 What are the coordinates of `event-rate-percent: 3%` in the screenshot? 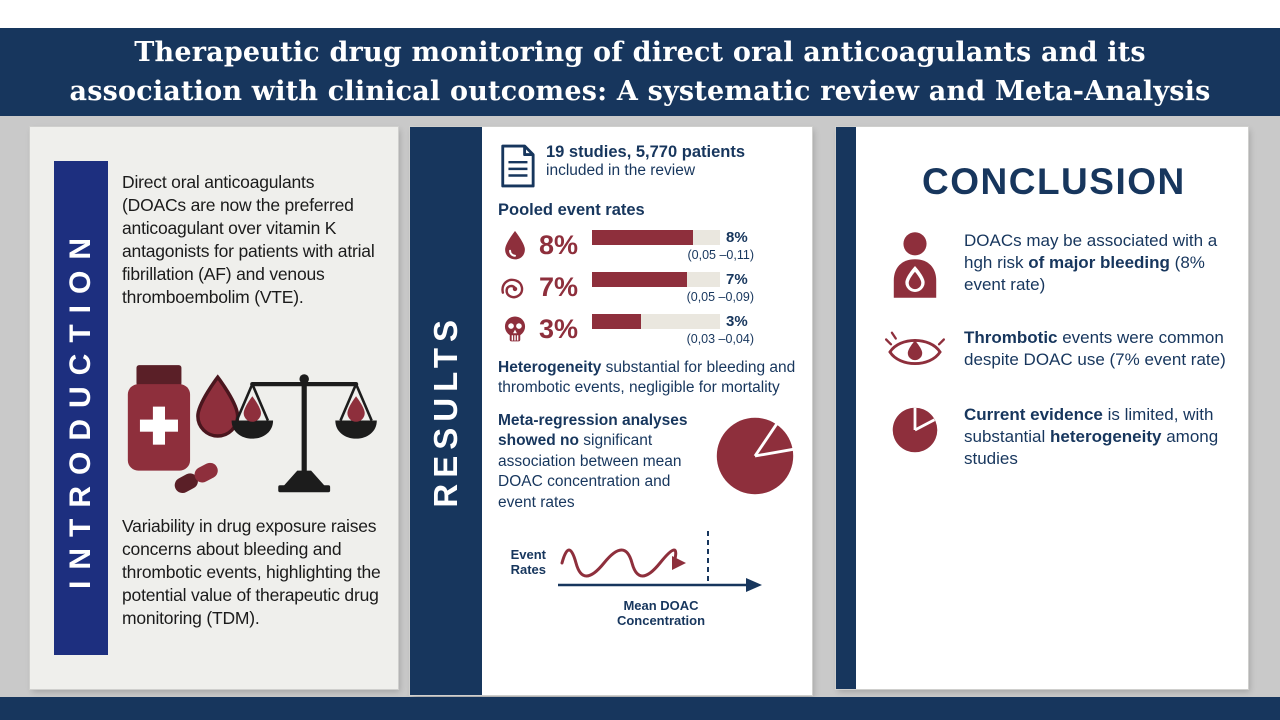 It's located at (559, 329).